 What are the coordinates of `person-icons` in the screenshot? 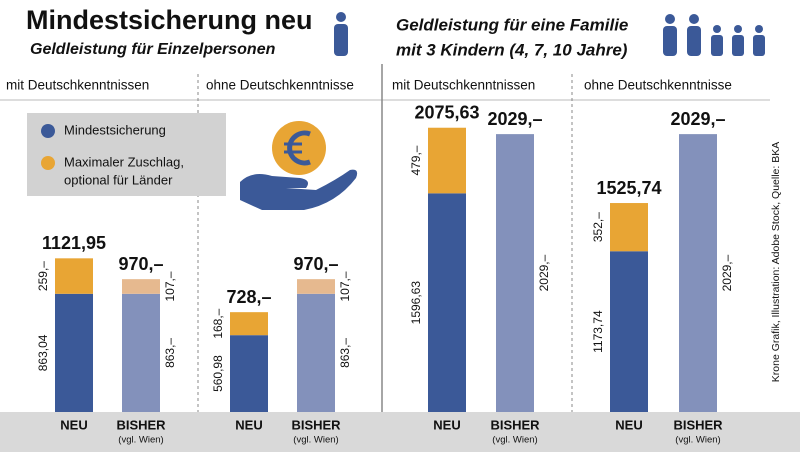 It's located at (549, 34).